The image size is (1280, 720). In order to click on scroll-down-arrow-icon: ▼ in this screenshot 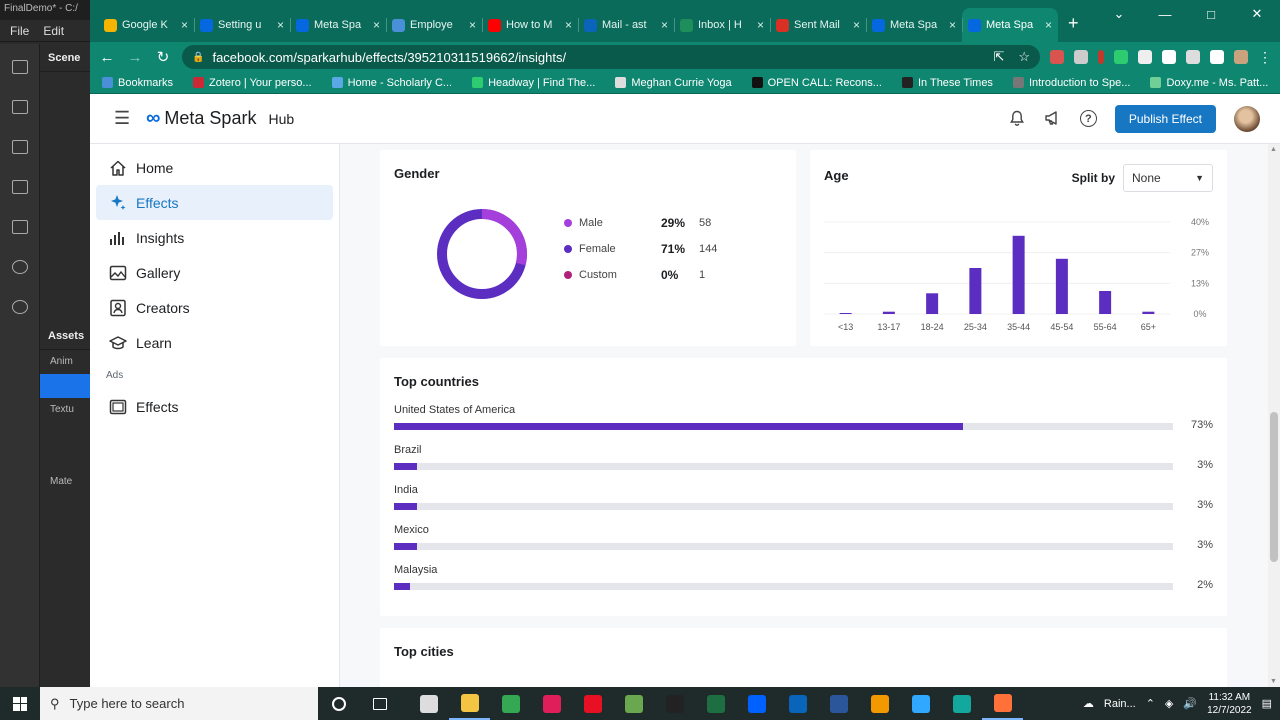, I will do `click(1273, 681)`.